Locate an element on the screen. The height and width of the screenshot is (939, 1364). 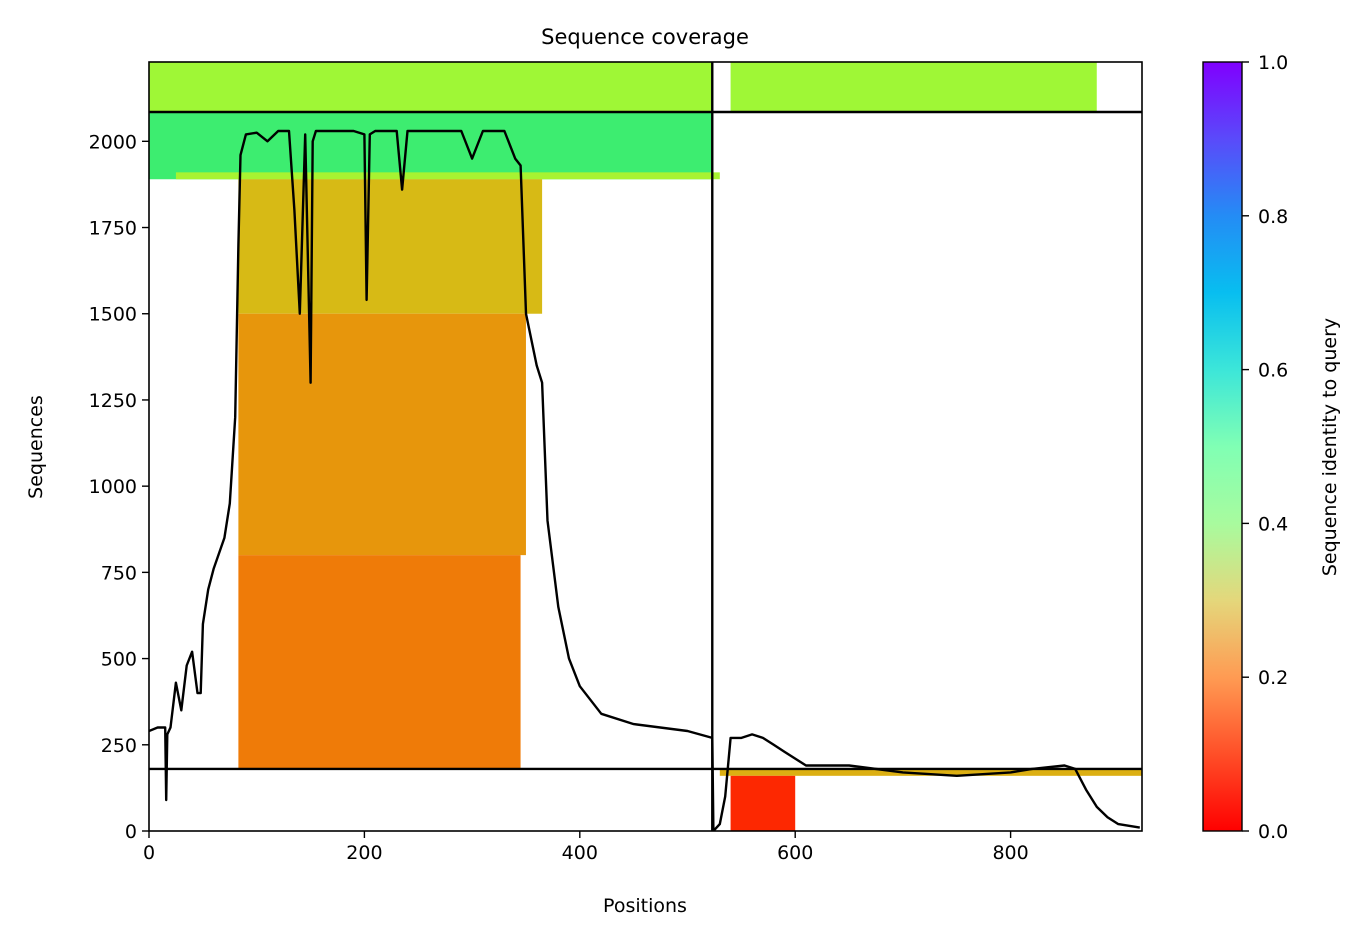
x-tick-label: 800 is located at coordinates (1010, 853).